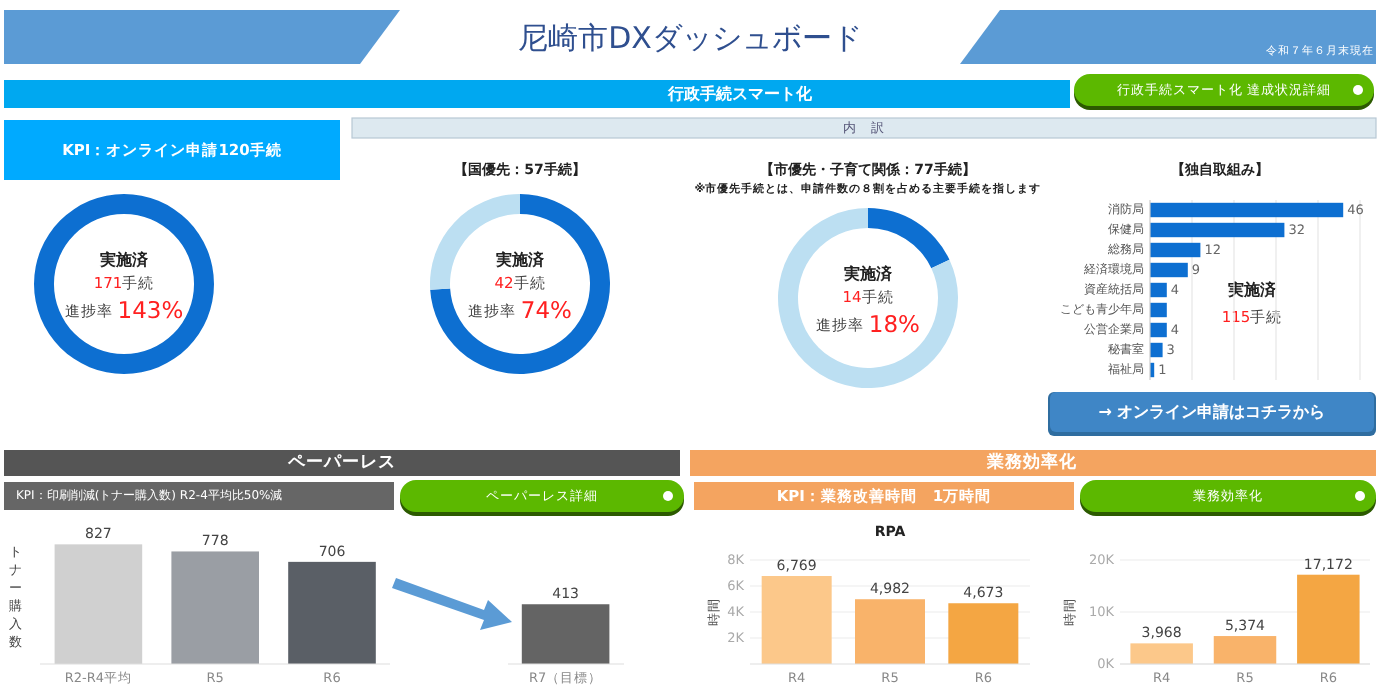 Image resolution: width=1380 pixels, height=690 pixels. Describe the element at coordinates (690, 38) in the screenshot. I see `text: 尼崎市DXダッシュボード` at that location.